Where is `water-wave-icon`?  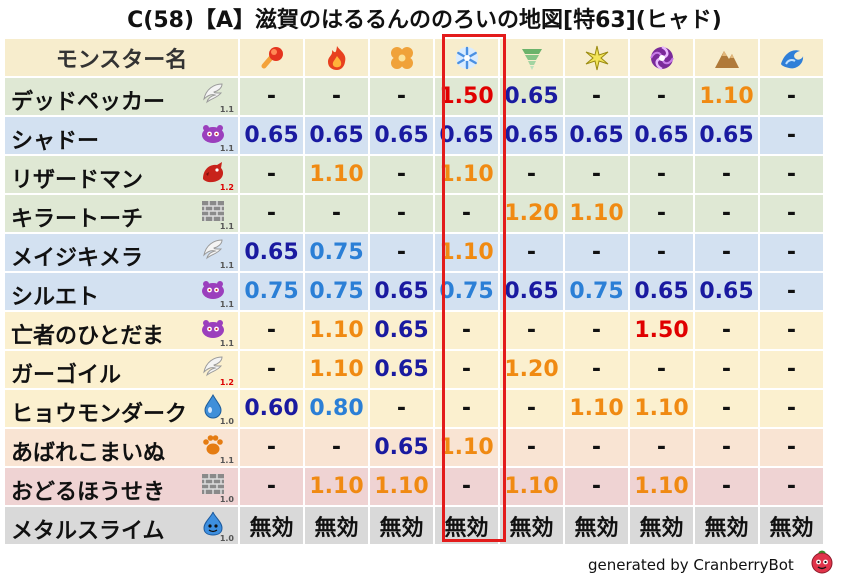
water-wave-icon is located at coordinates (791, 58).